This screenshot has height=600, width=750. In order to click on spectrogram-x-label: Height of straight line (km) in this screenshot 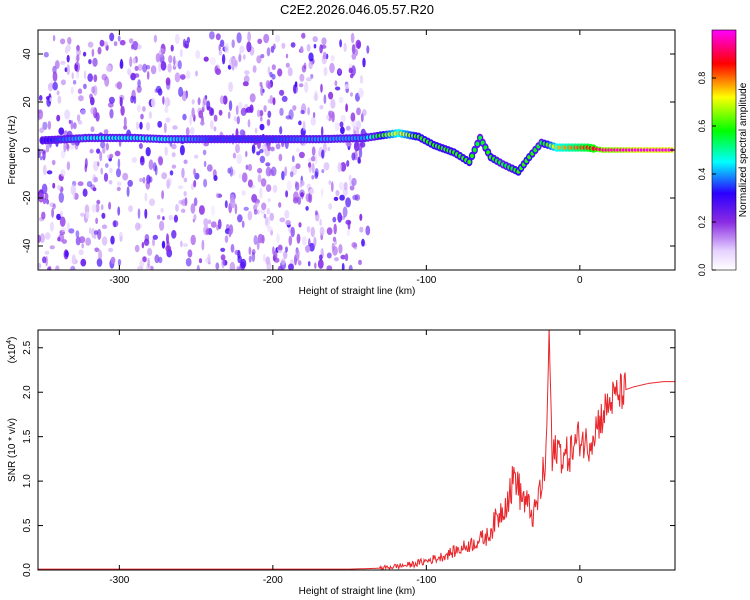, I will do `click(357, 291)`.